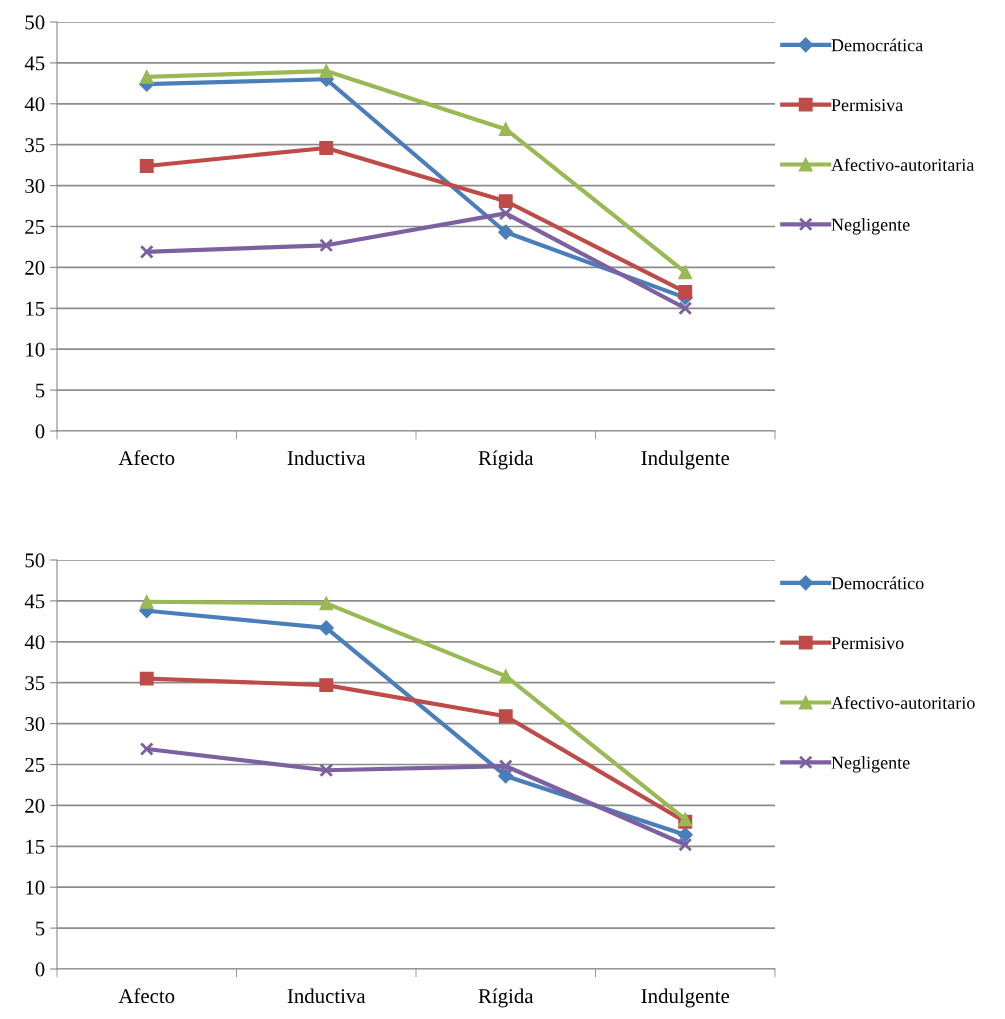 Image resolution: width=1005 pixels, height=1019 pixels. Describe the element at coordinates (903, 164) in the screenshot. I see `legend-label: Afectivo-autoritaria` at that location.